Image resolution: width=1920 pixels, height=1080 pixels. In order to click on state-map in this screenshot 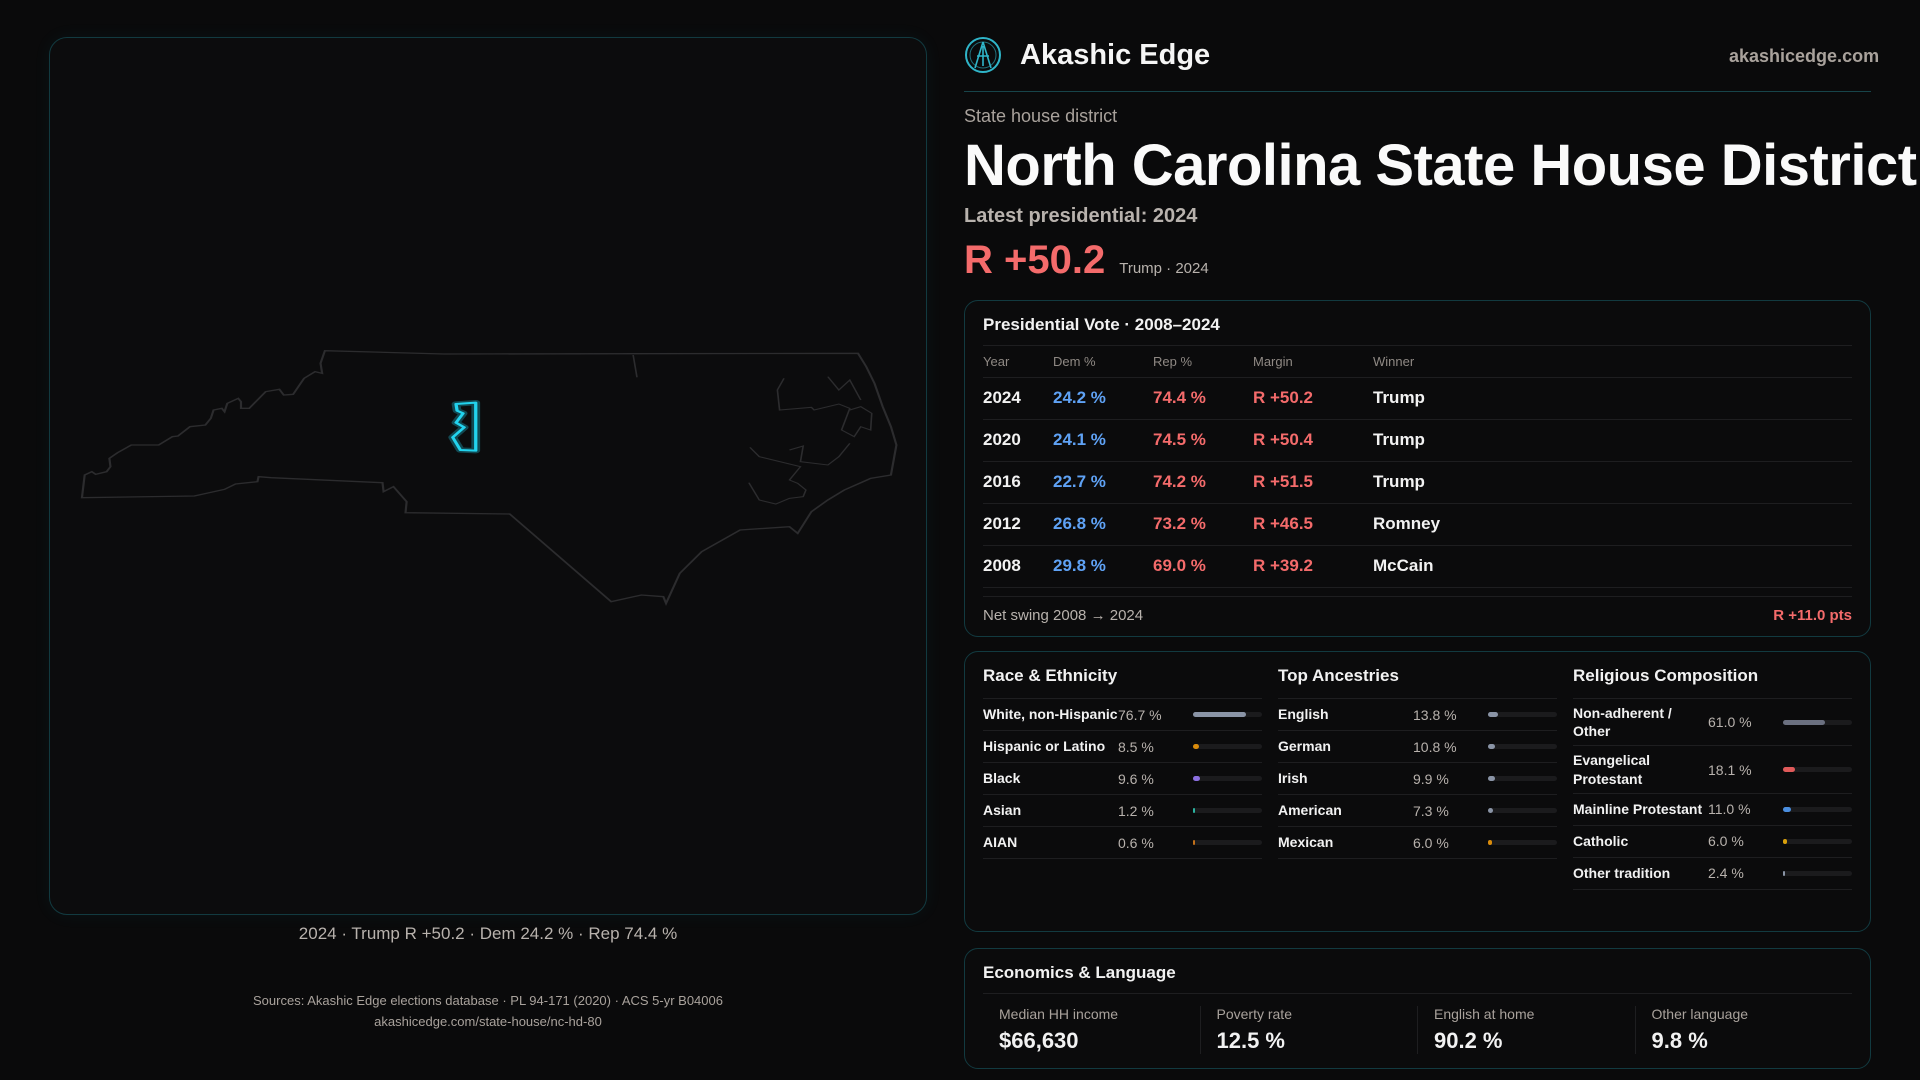, I will do `click(490, 480)`.